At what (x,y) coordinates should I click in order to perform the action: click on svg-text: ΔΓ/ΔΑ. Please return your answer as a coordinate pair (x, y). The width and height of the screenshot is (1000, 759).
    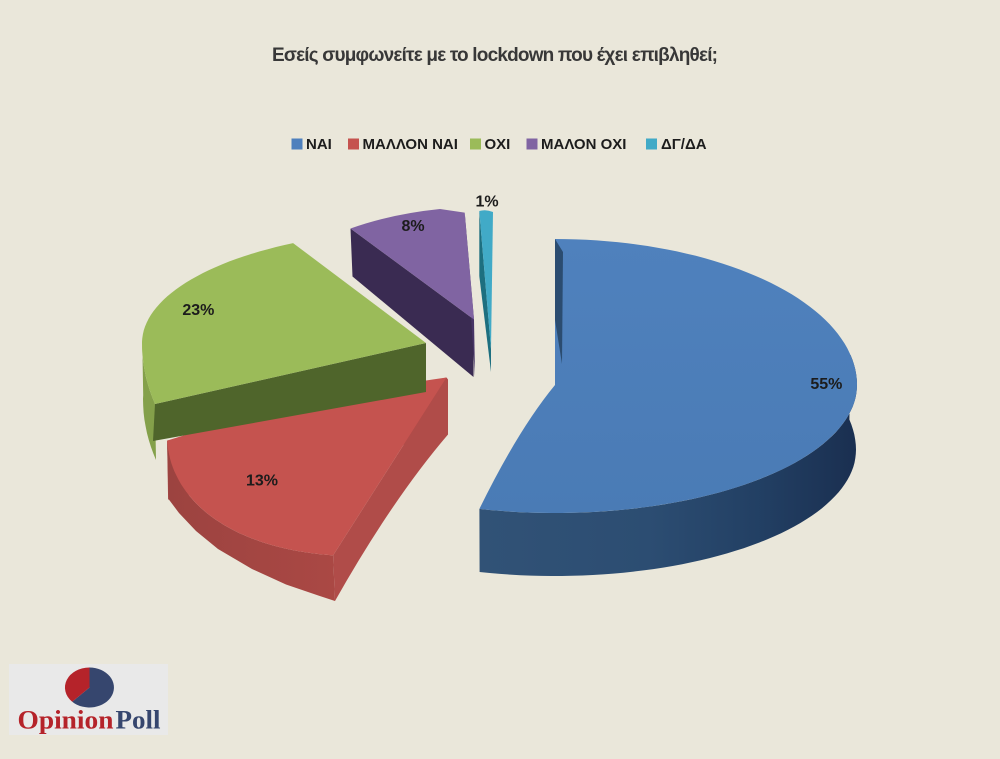
    Looking at the image, I should click on (684, 144).